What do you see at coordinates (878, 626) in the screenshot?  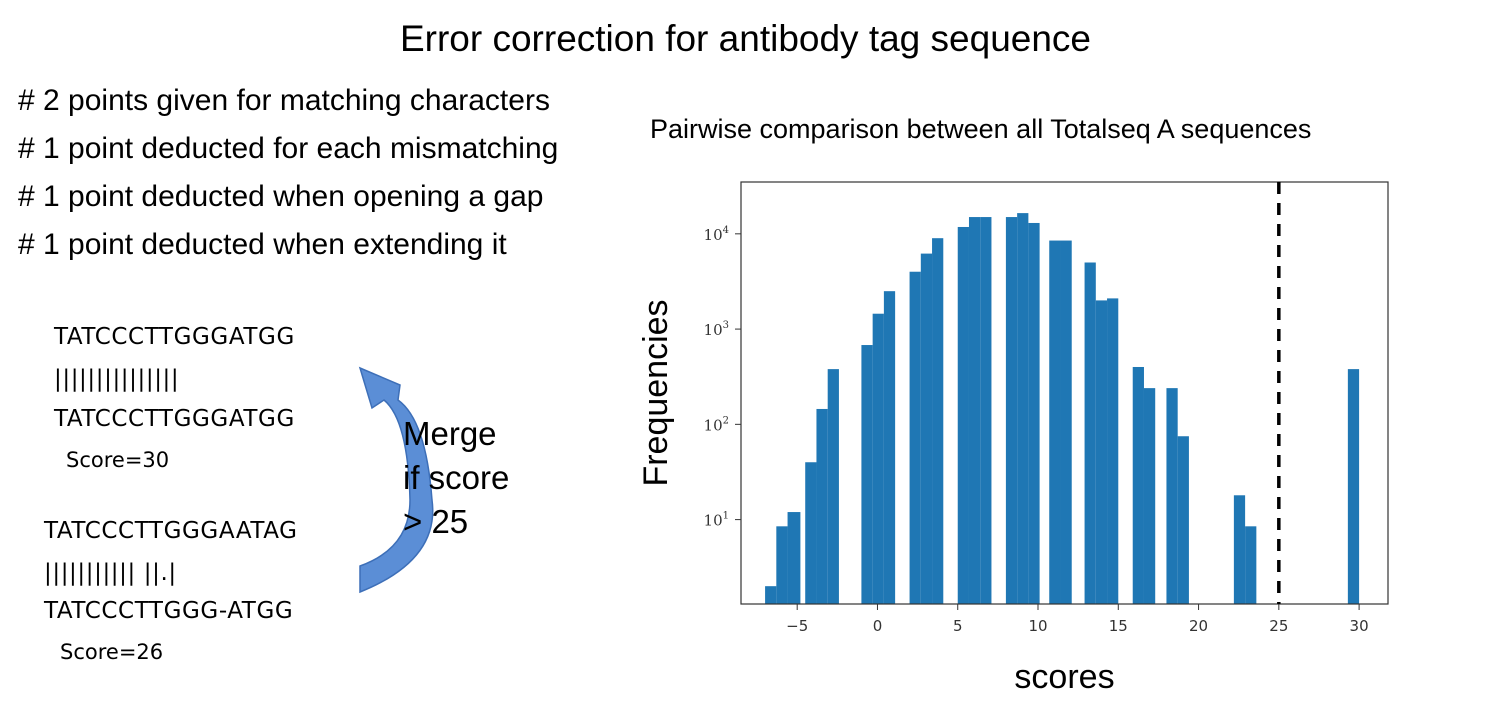 I see `x-tick-label-1: 0` at bounding box center [878, 626].